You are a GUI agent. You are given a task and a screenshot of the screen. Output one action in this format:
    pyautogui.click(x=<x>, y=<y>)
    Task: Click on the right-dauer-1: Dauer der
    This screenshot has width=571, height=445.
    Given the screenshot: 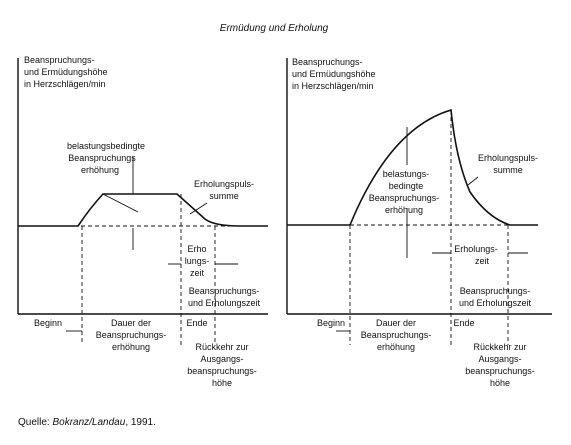 What is the action you would take?
    pyautogui.click(x=396, y=323)
    